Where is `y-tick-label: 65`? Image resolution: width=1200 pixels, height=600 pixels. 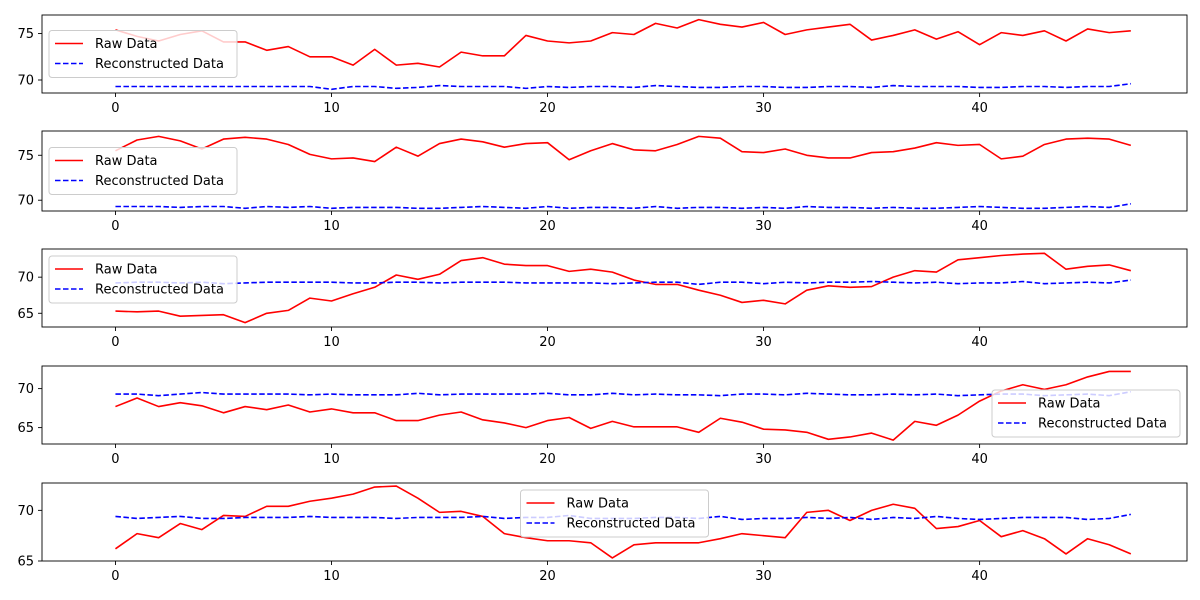 y-tick-label: 65 is located at coordinates (25, 314).